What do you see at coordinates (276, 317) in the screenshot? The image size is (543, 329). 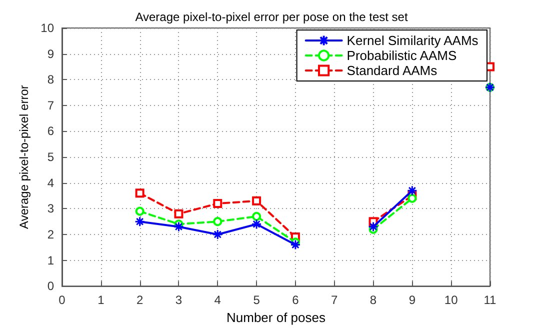 I see `x-axis-title: Number of poses` at bounding box center [276, 317].